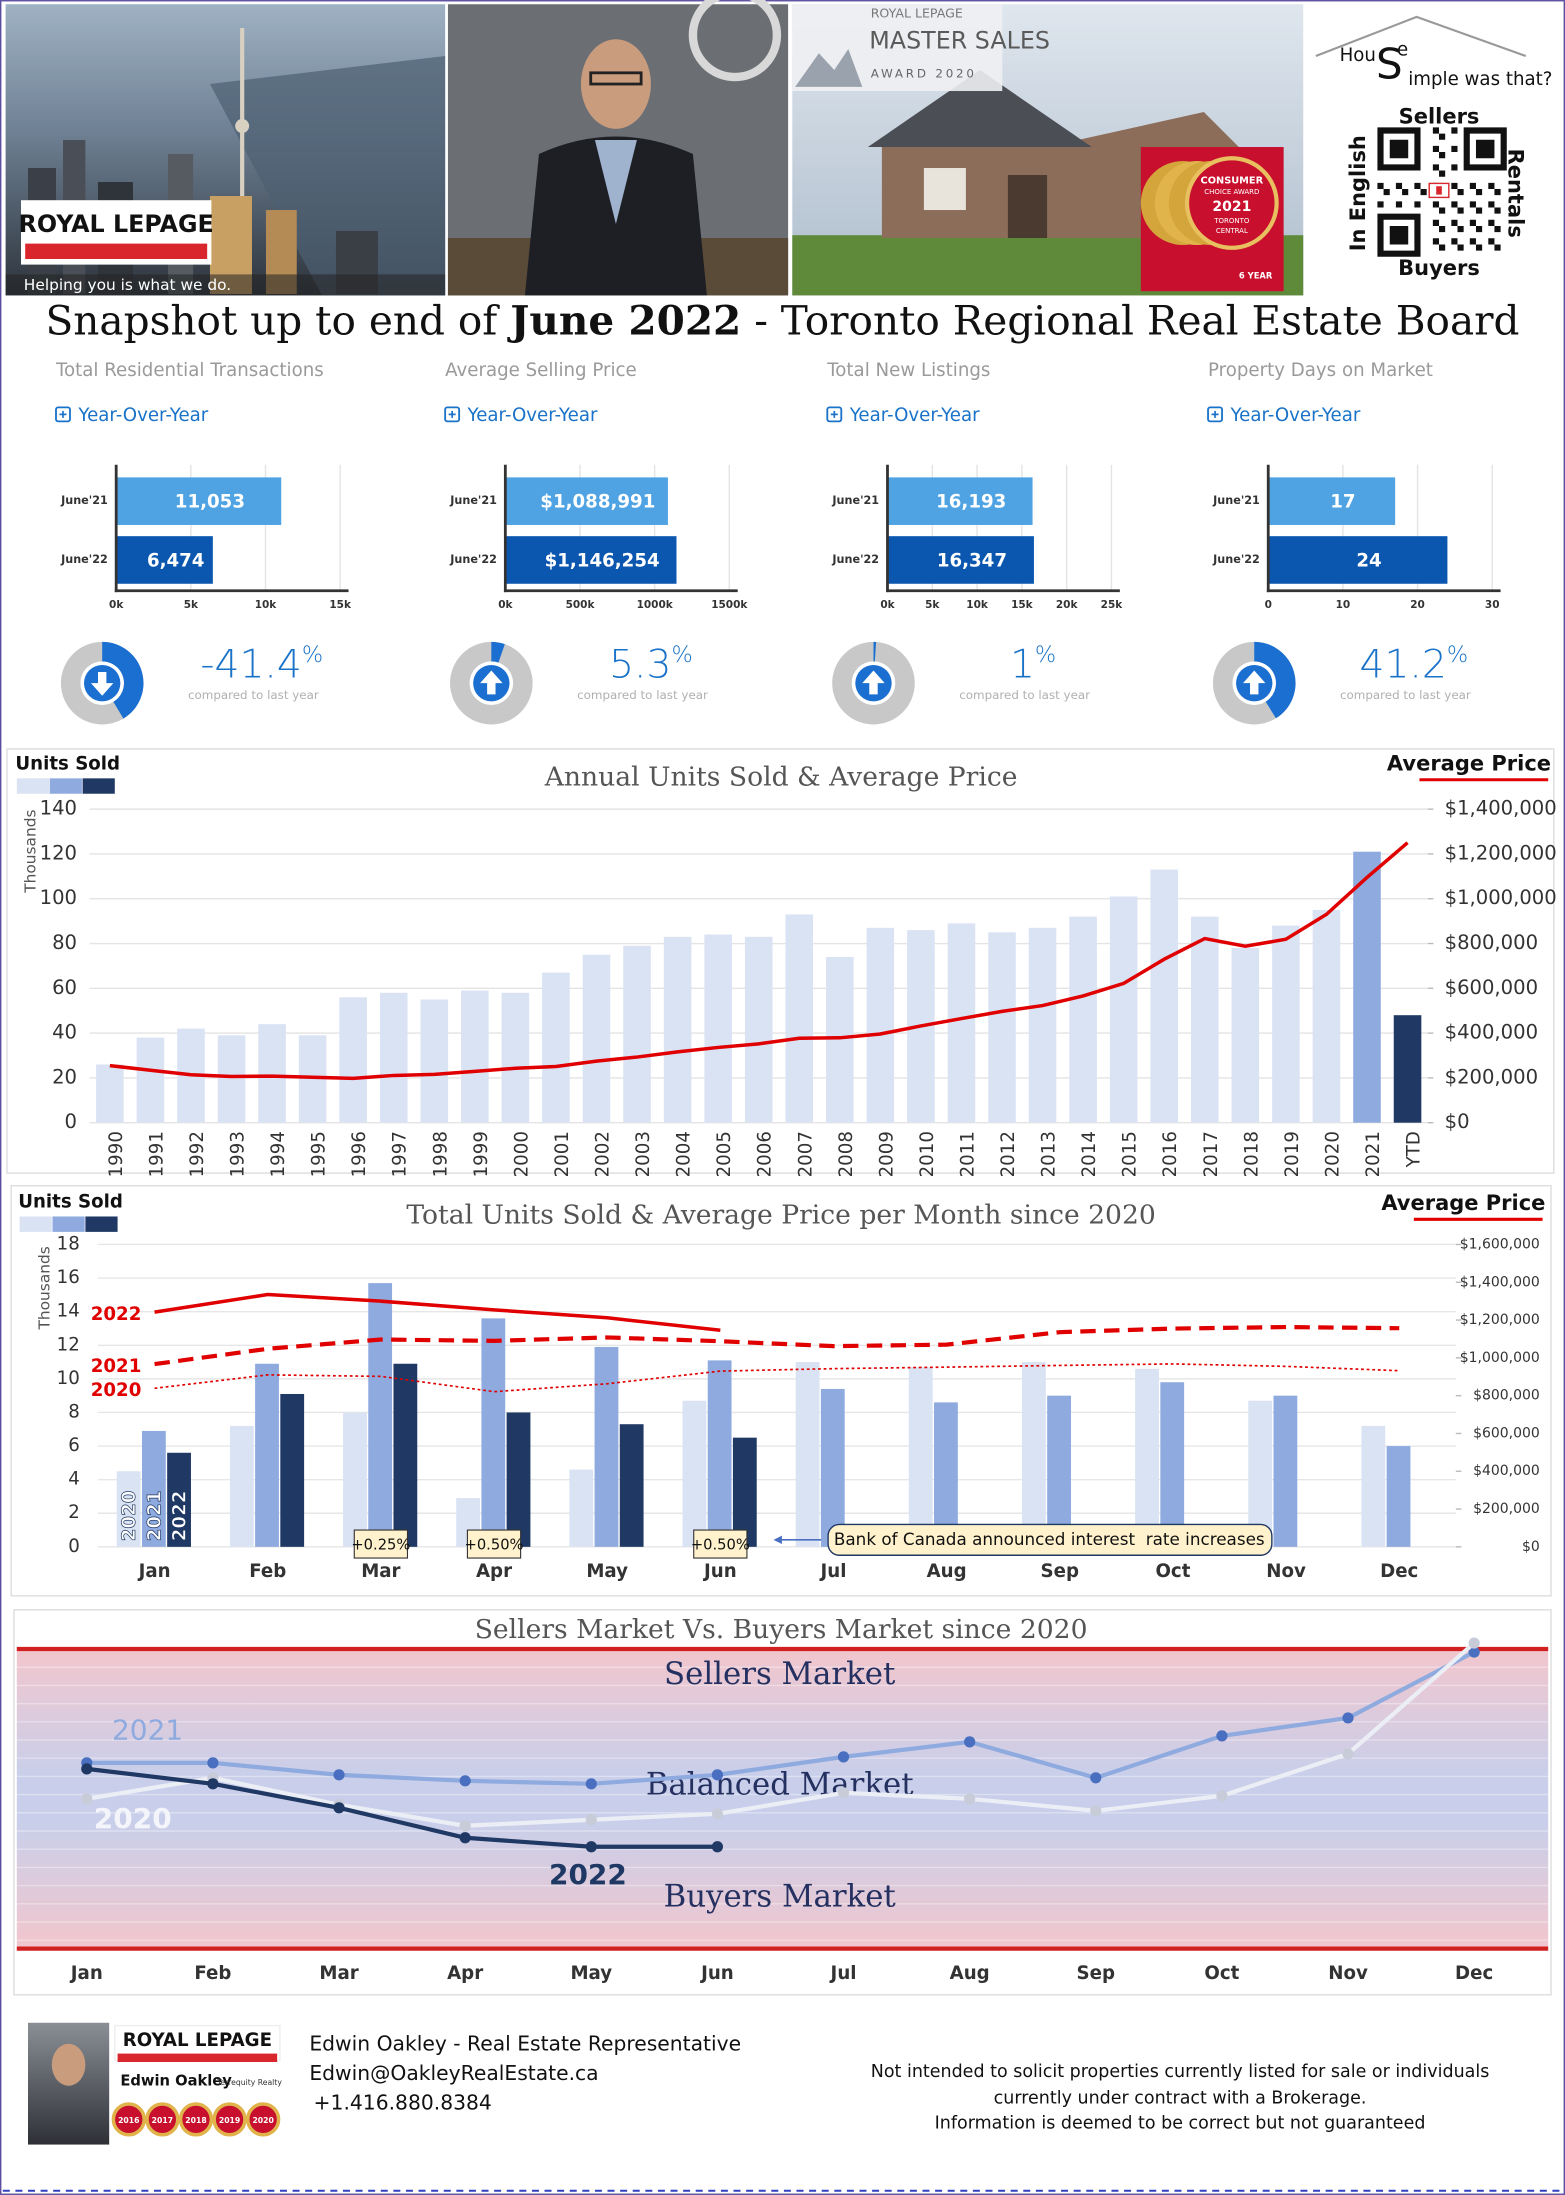  I want to click on kpi-title: Total New Listings, so click(908, 370).